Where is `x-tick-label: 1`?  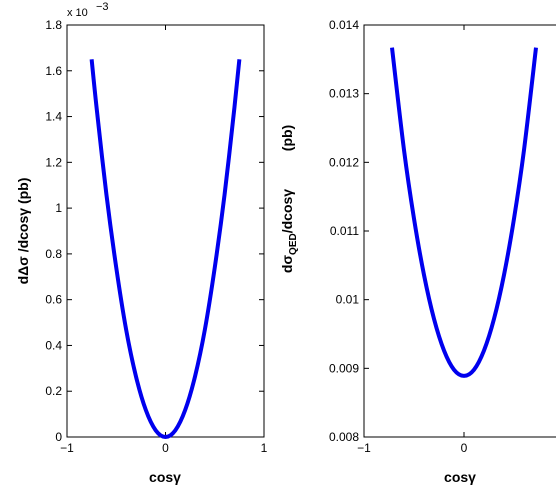
x-tick-label: 1 is located at coordinates (264, 448).